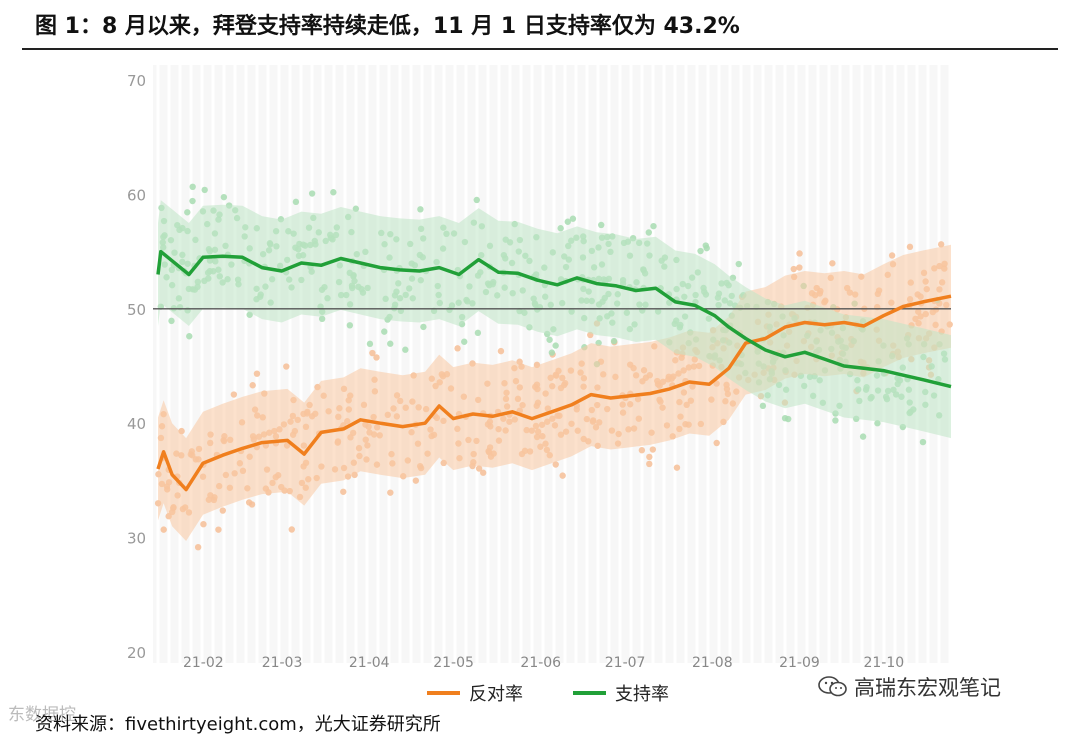 The image size is (1080, 736). What do you see at coordinates (387, 26) in the screenshot?
I see `chart-title: 图 1：8 月以来，拜登支持率持续走低，11 月 1 日支持率仅为 43.2%` at bounding box center [387, 26].